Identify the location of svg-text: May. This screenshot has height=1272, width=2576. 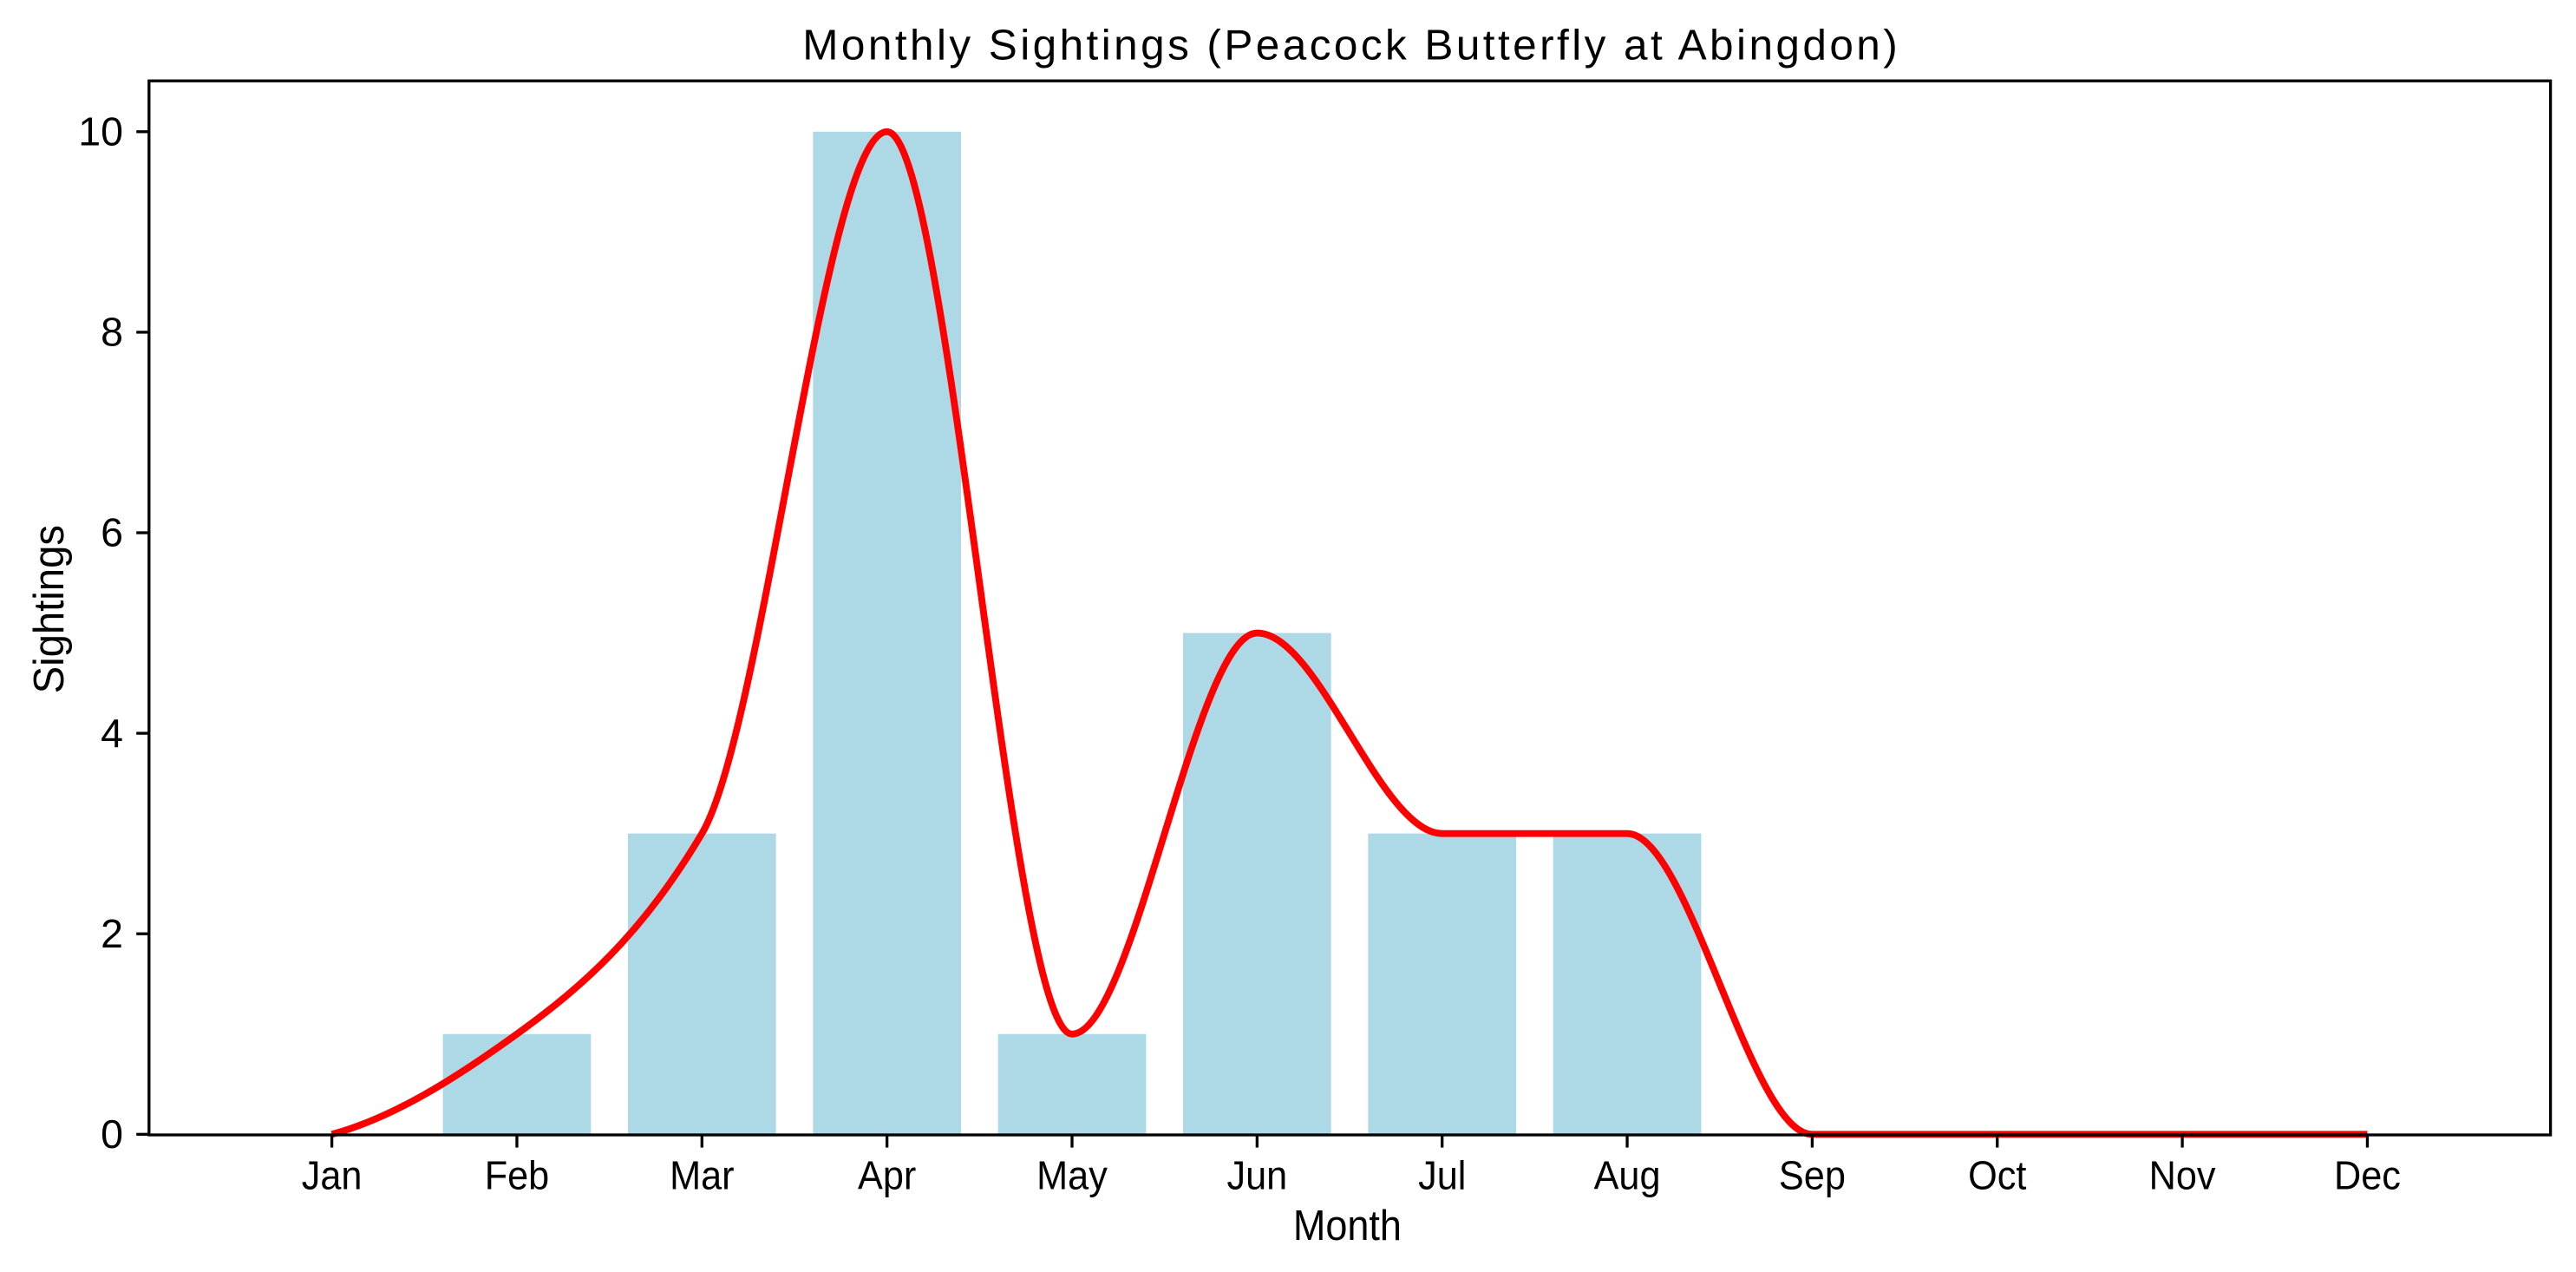
(1072, 1175).